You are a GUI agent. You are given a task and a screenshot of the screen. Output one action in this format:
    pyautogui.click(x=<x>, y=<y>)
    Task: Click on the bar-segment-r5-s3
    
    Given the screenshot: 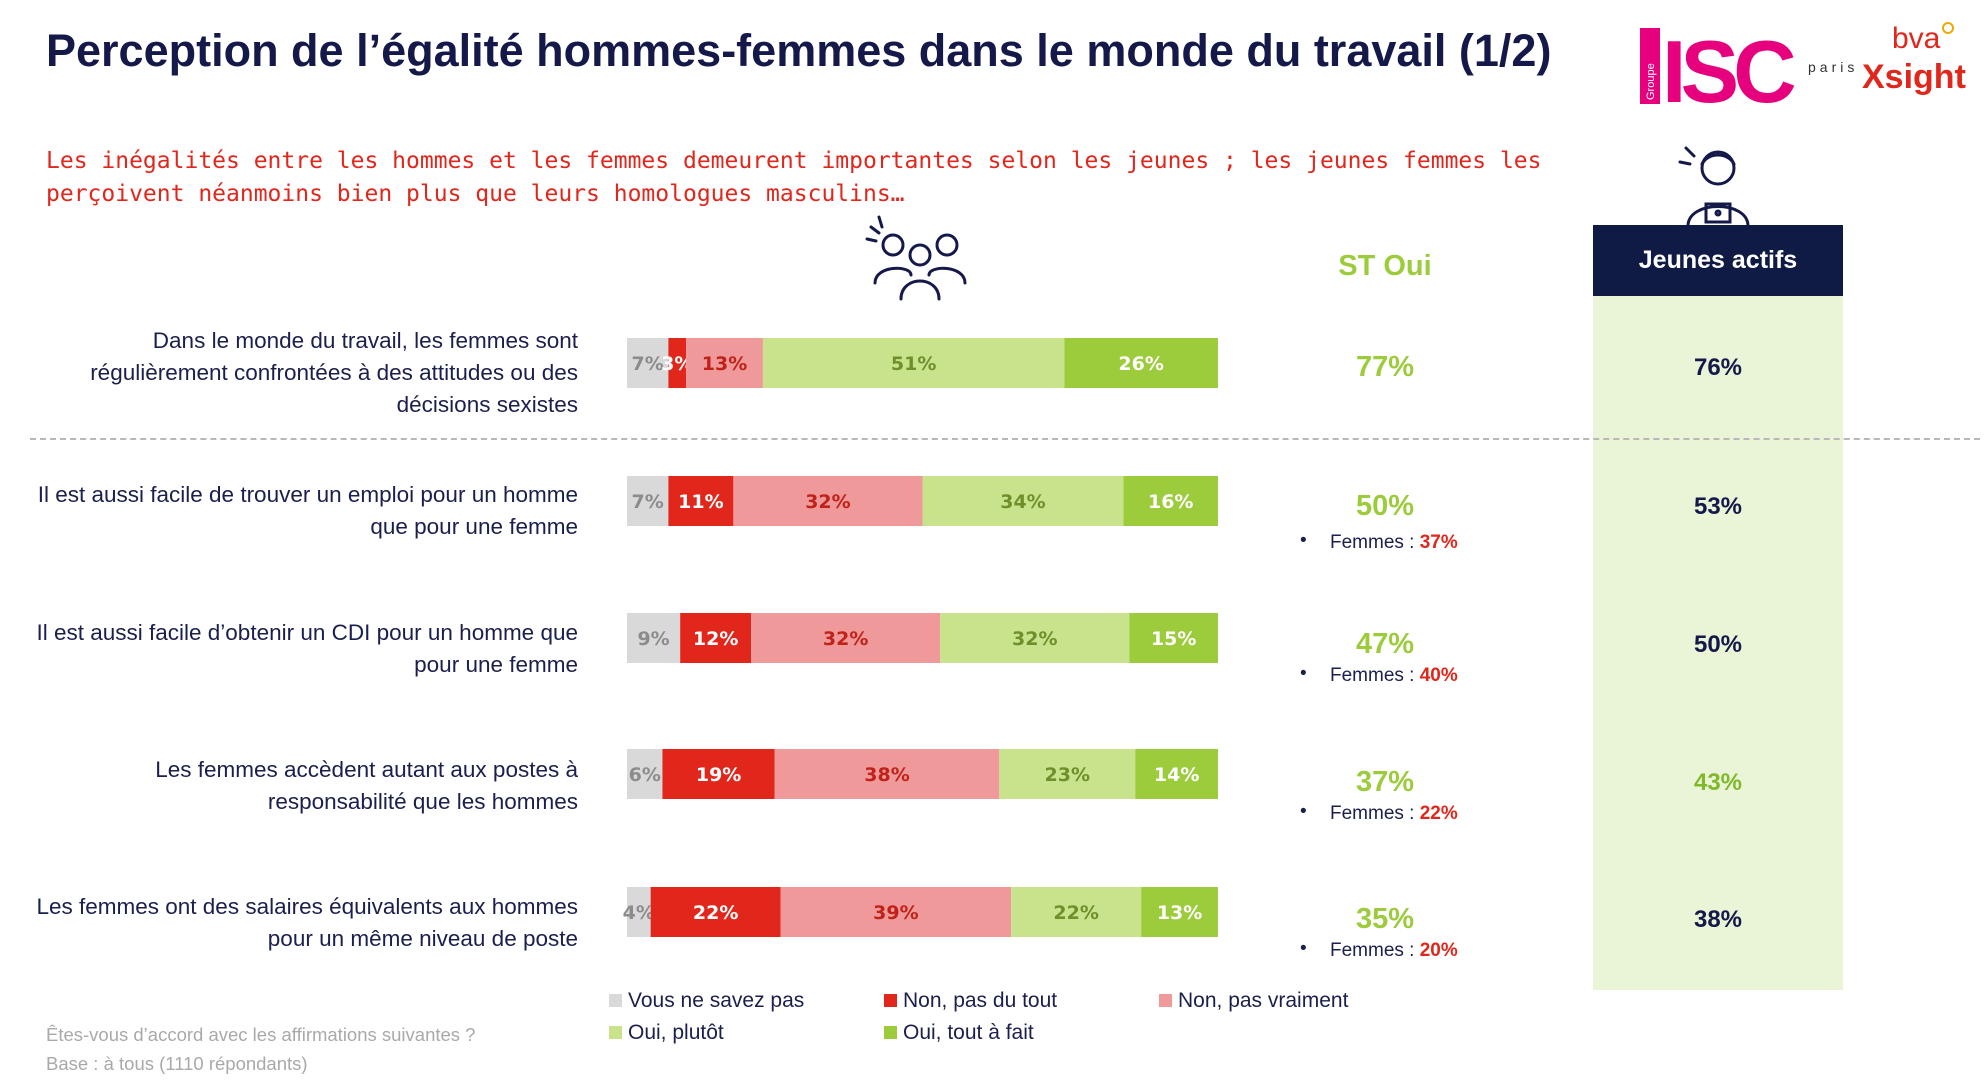 What is the action you would take?
    pyautogui.click(x=896, y=912)
    